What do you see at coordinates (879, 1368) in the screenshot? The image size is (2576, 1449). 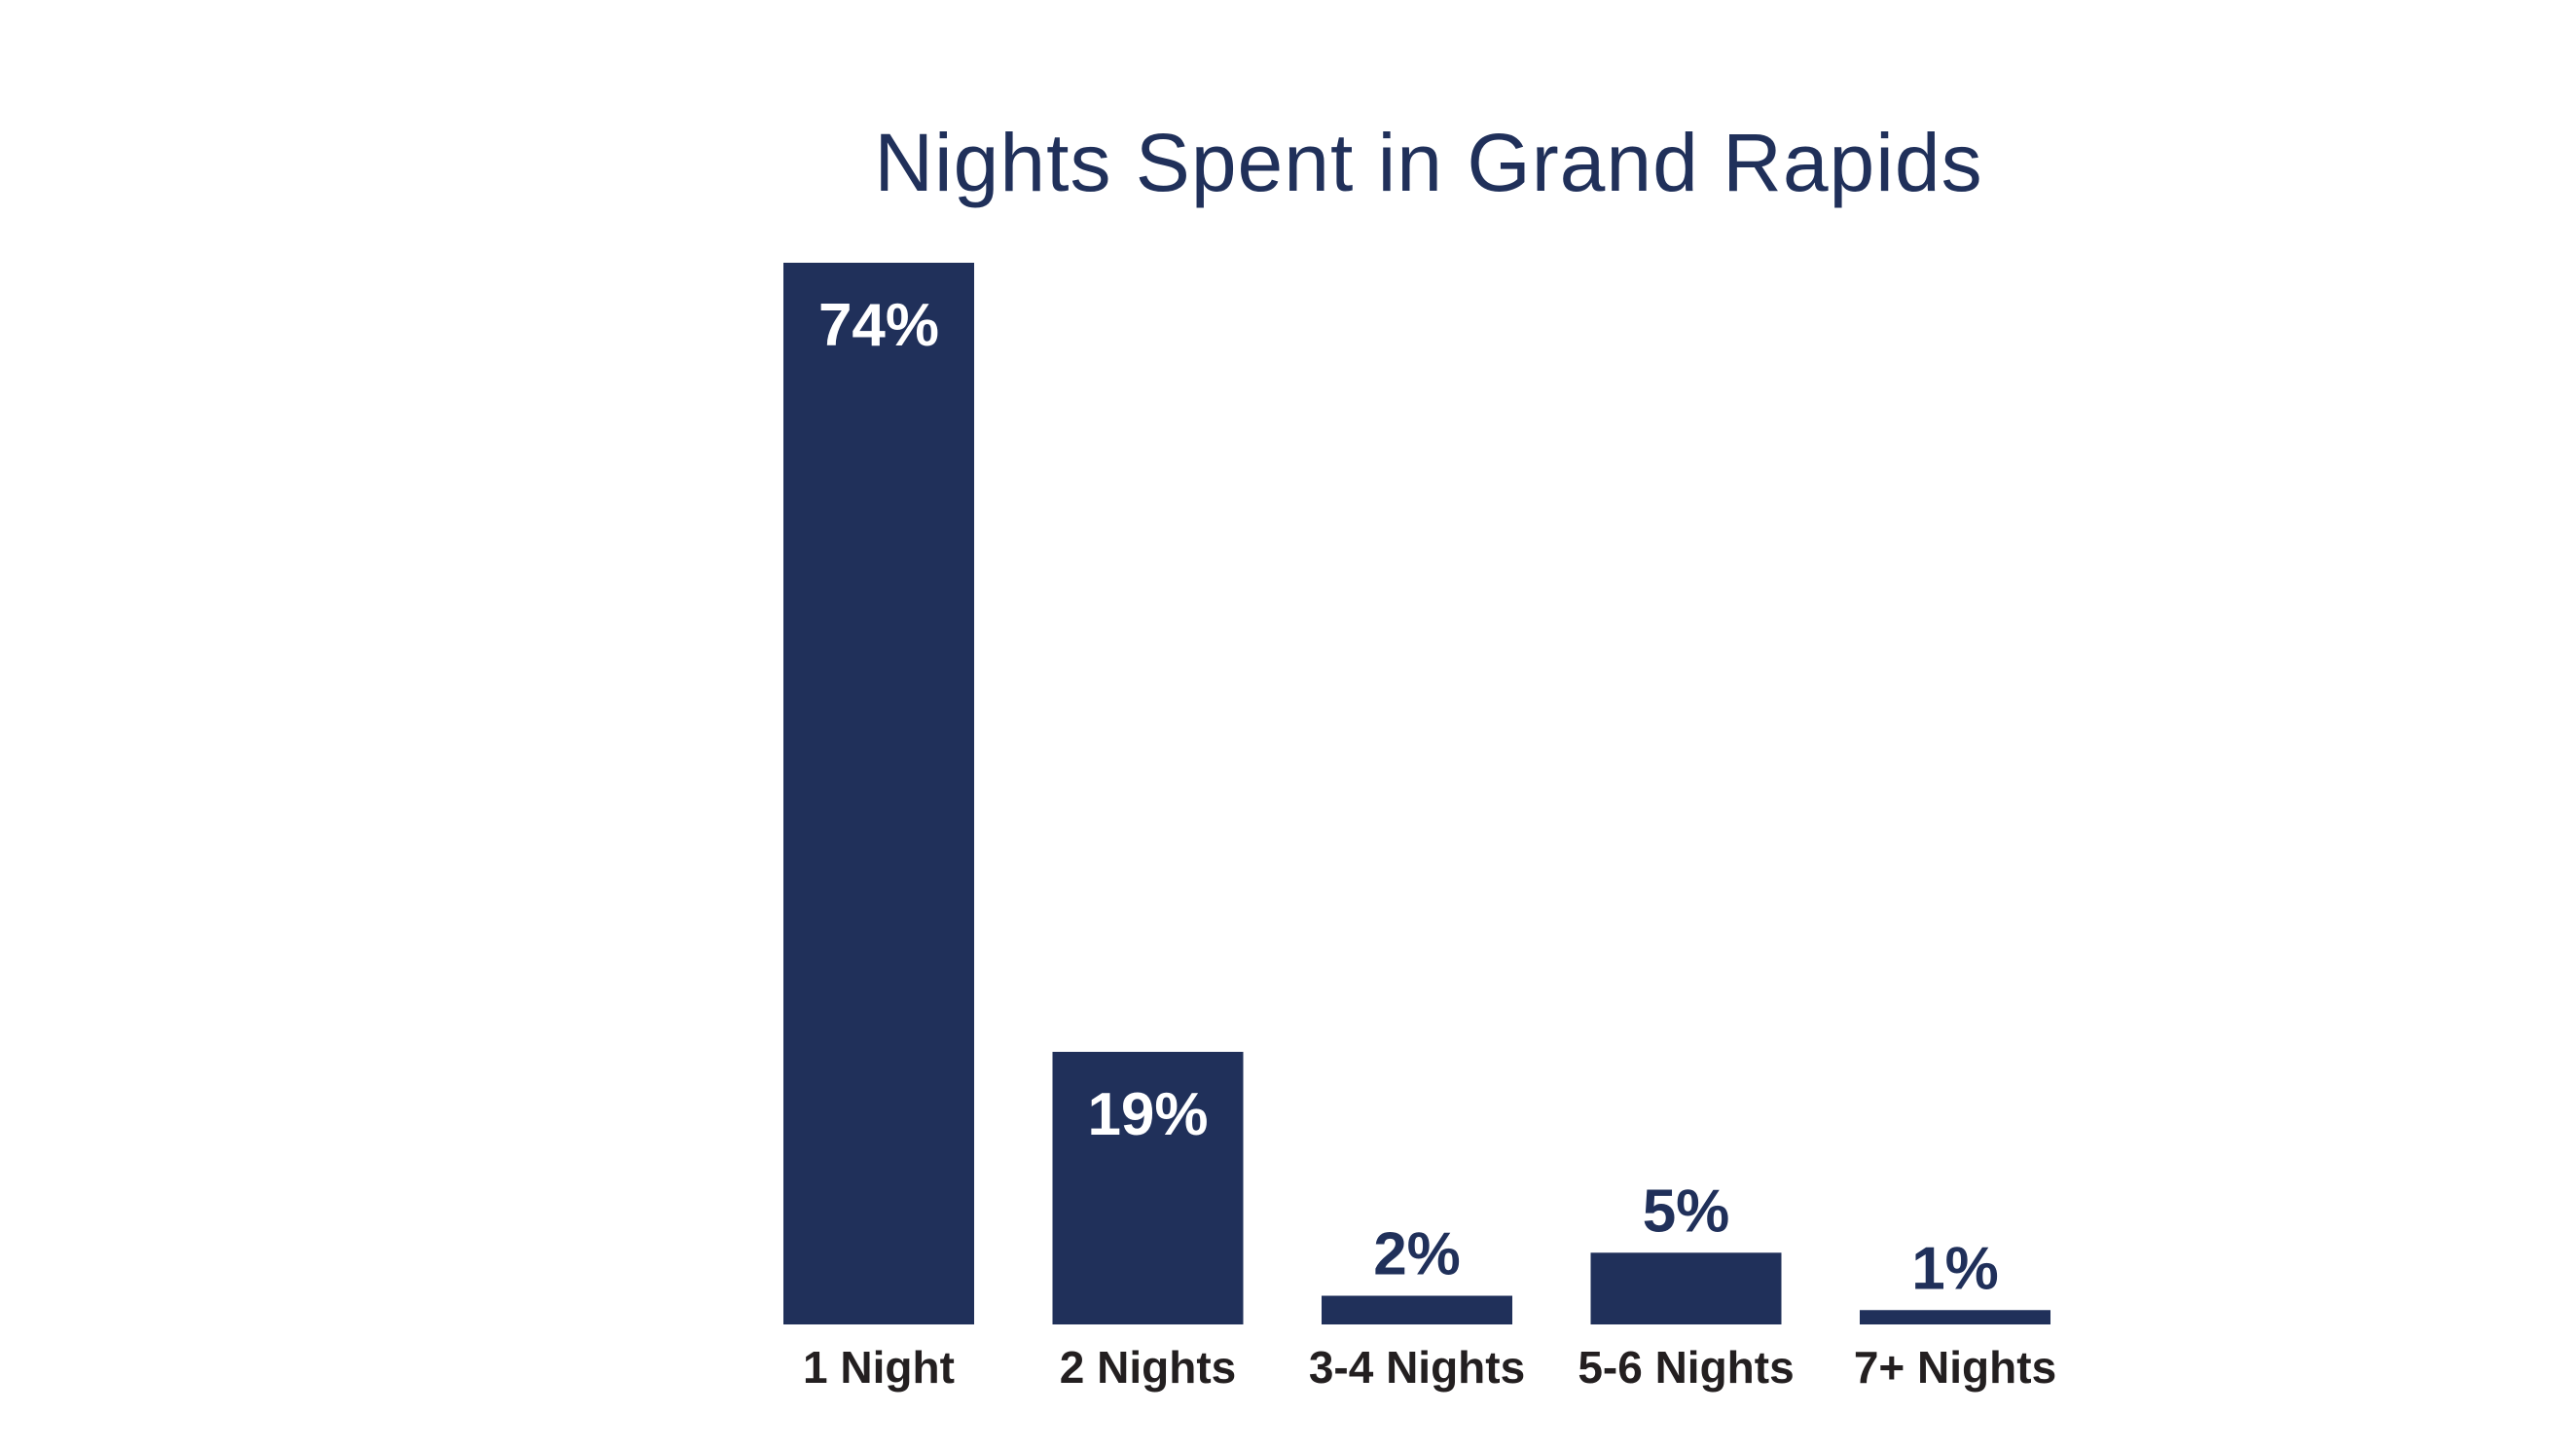 I see `category-label: 1 Night` at bounding box center [879, 1368].